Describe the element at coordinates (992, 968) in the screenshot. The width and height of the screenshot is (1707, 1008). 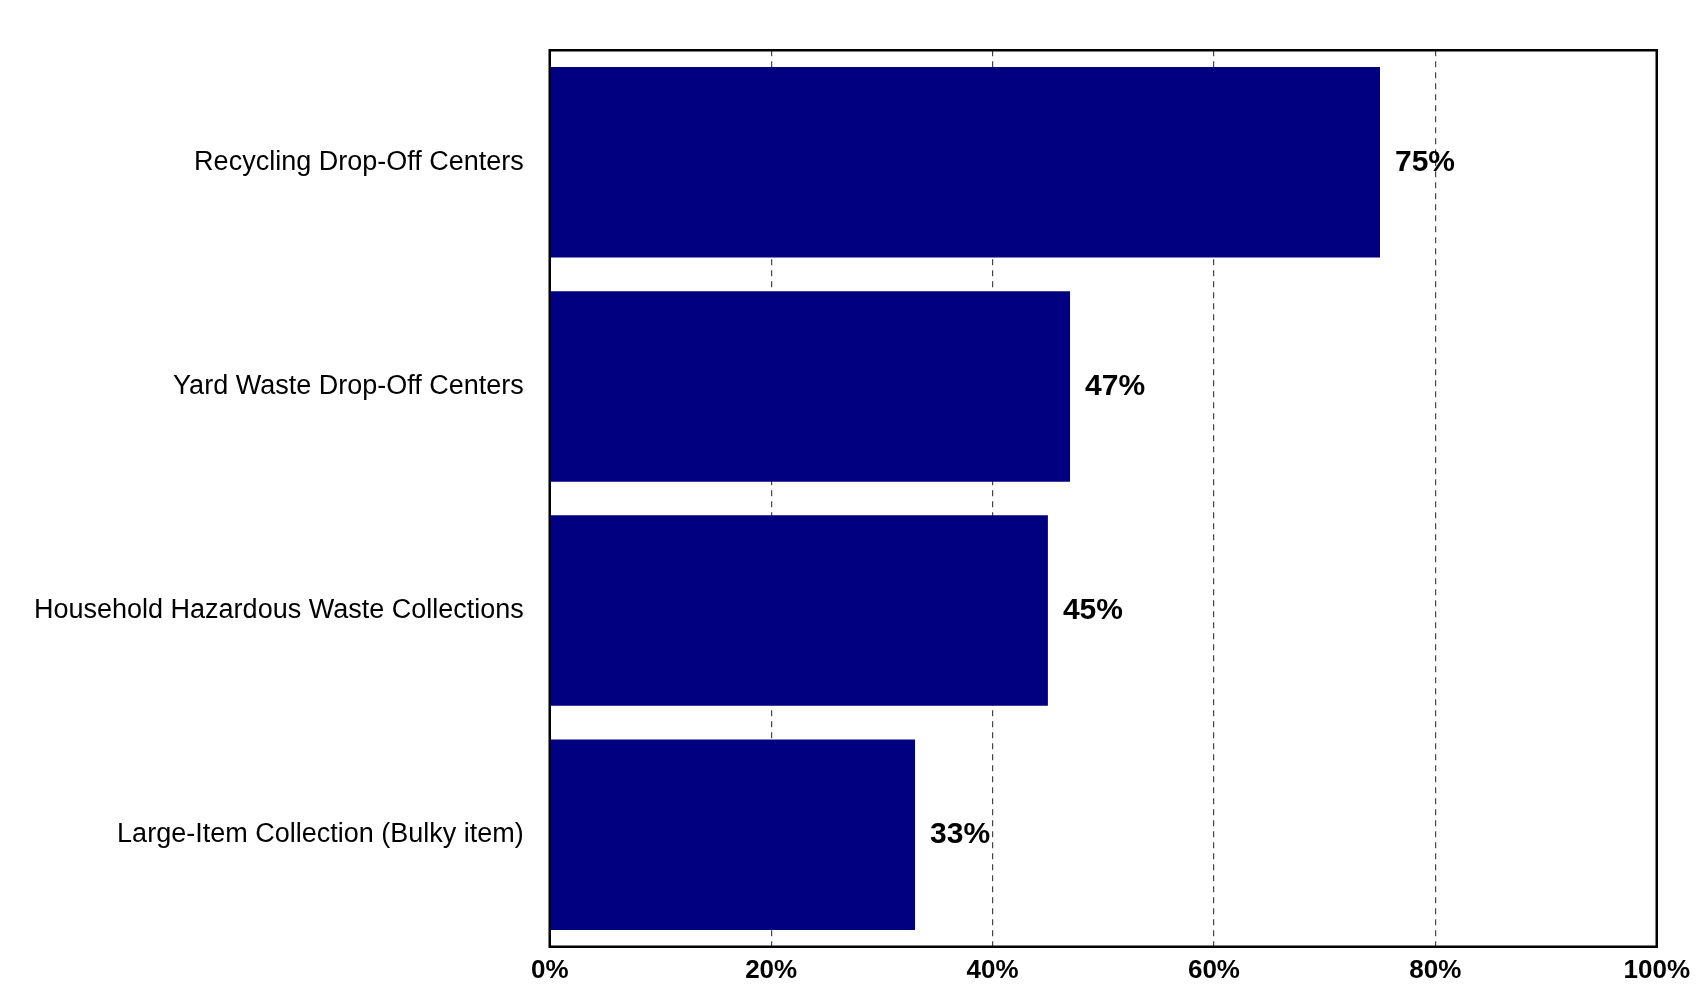
I see `x-tick-label: 40%` at that location.